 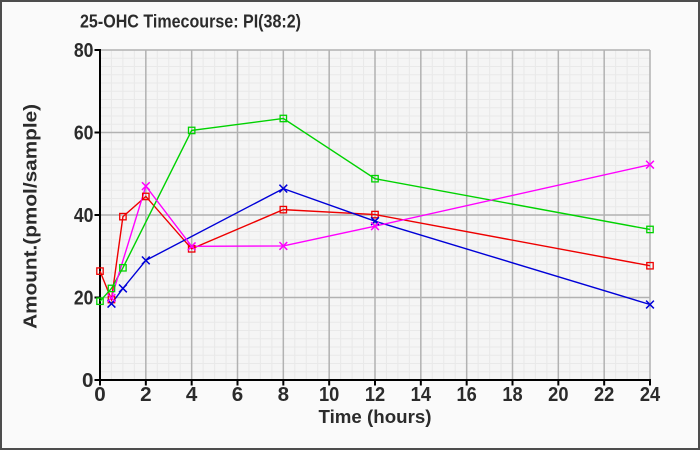 What do you see at coordinates (84, 133) in the screenshot?
I see `svg-text: 60` at bounding box center [84, 133].